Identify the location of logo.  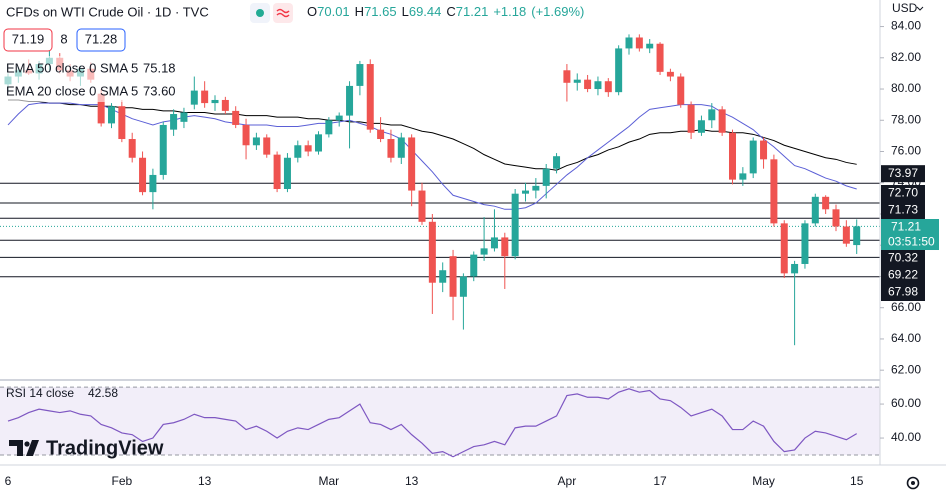
(24, 448).